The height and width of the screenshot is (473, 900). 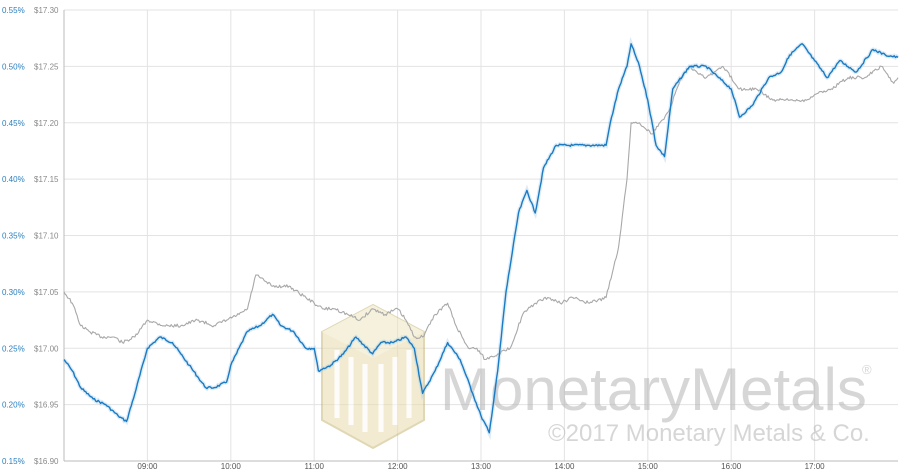 I want to click on svg-text: MonetaryMetals, so click(x=653, y=389).